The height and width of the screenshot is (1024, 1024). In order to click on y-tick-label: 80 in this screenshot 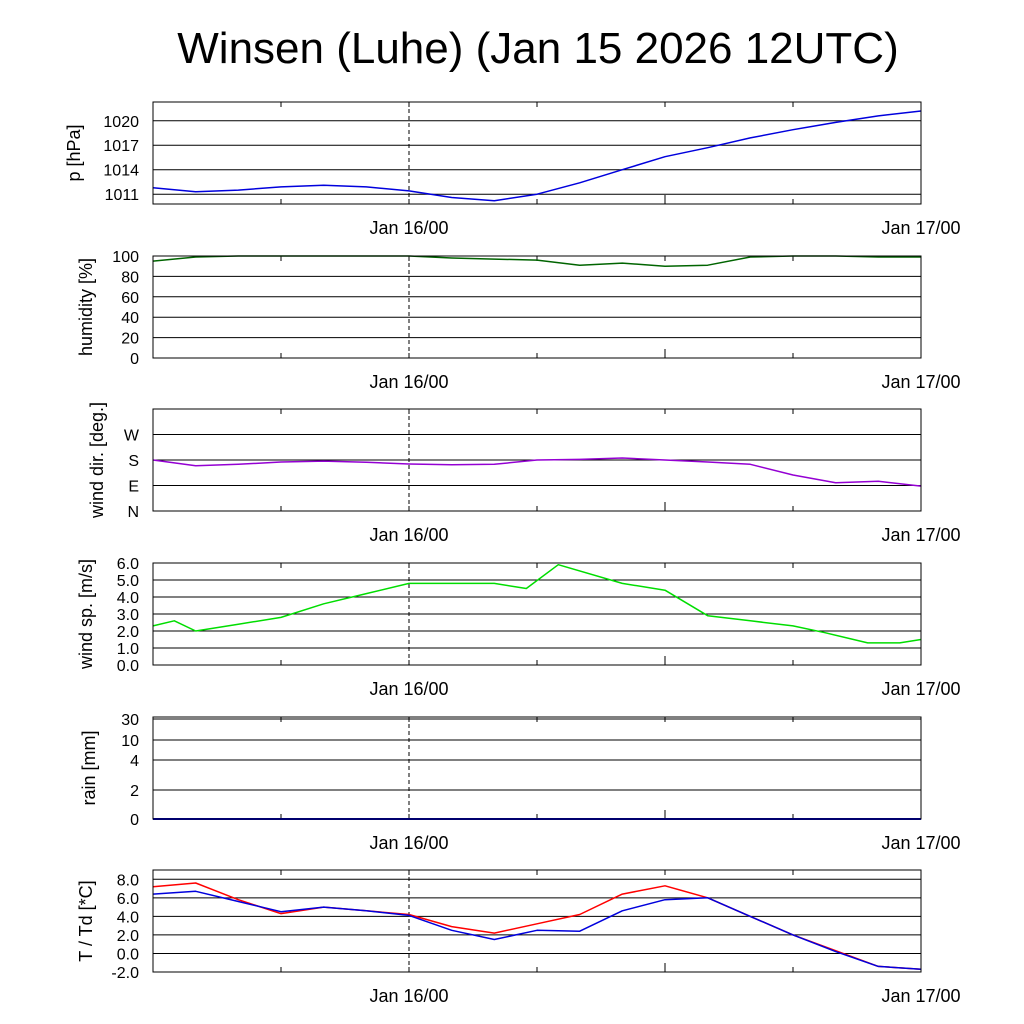, I will do `click(130, 277)`.